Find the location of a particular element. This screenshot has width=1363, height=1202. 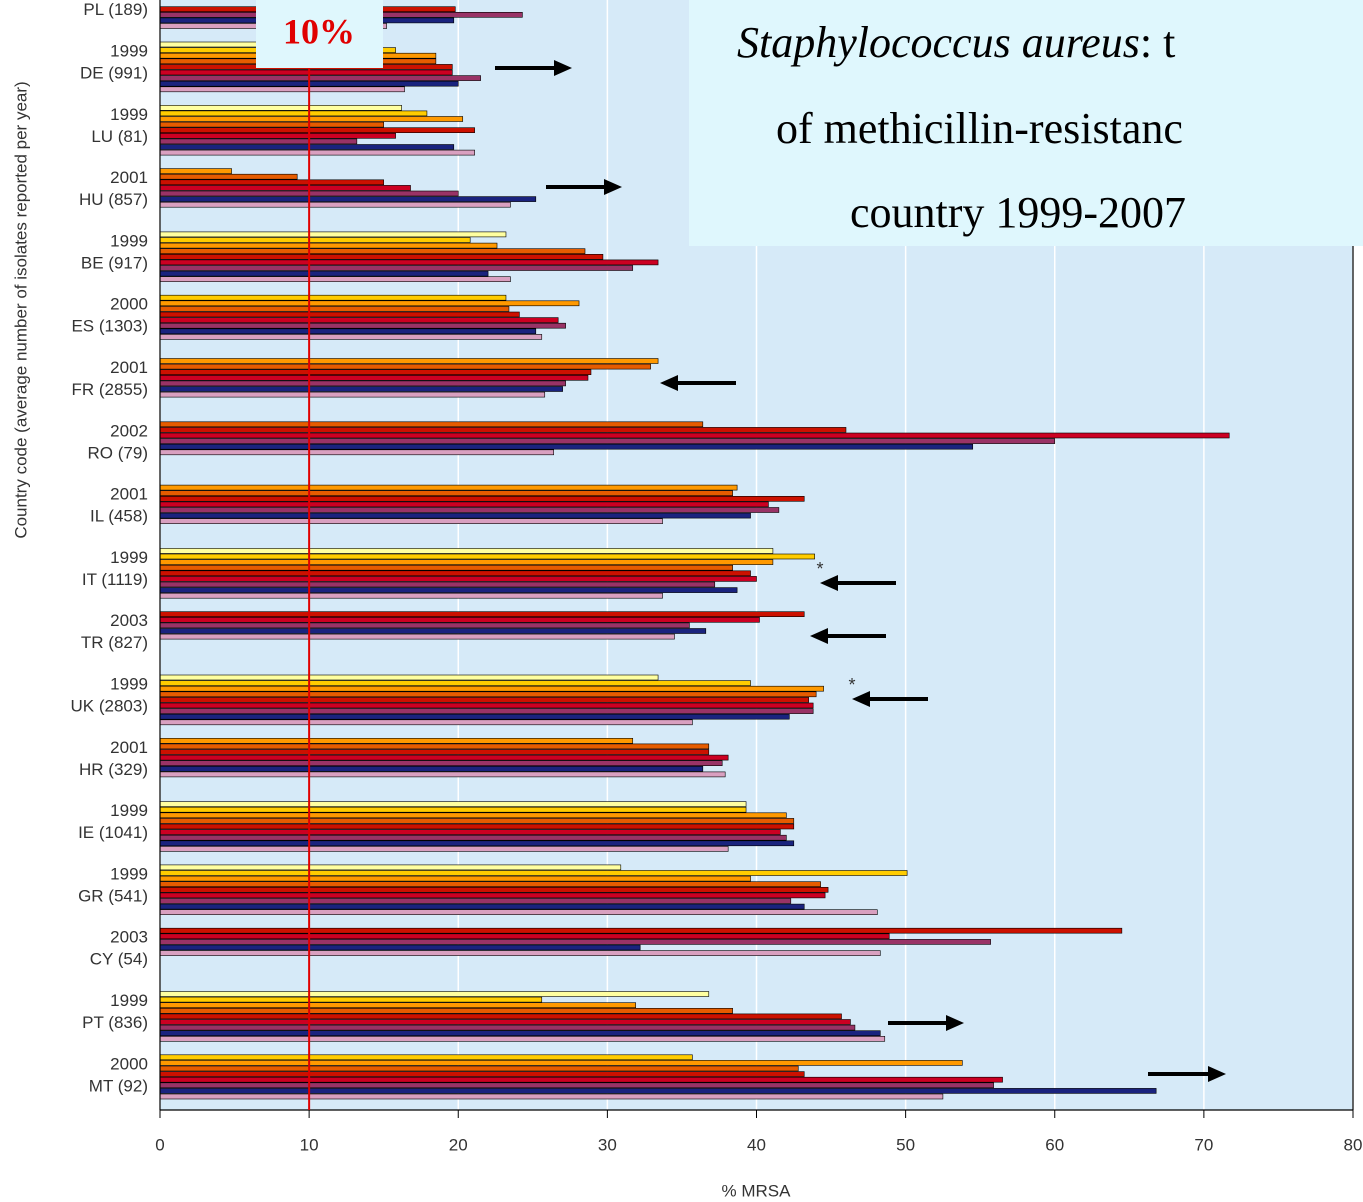

x-tick-label: 10 is located at coordinates (309, 1144).